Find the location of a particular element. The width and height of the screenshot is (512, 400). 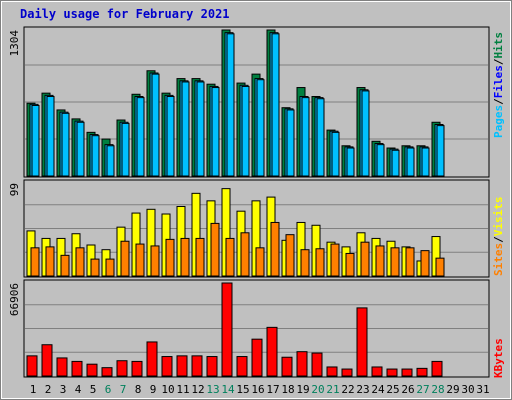

legend-item-files: Files is located at coordinates (498, 81).